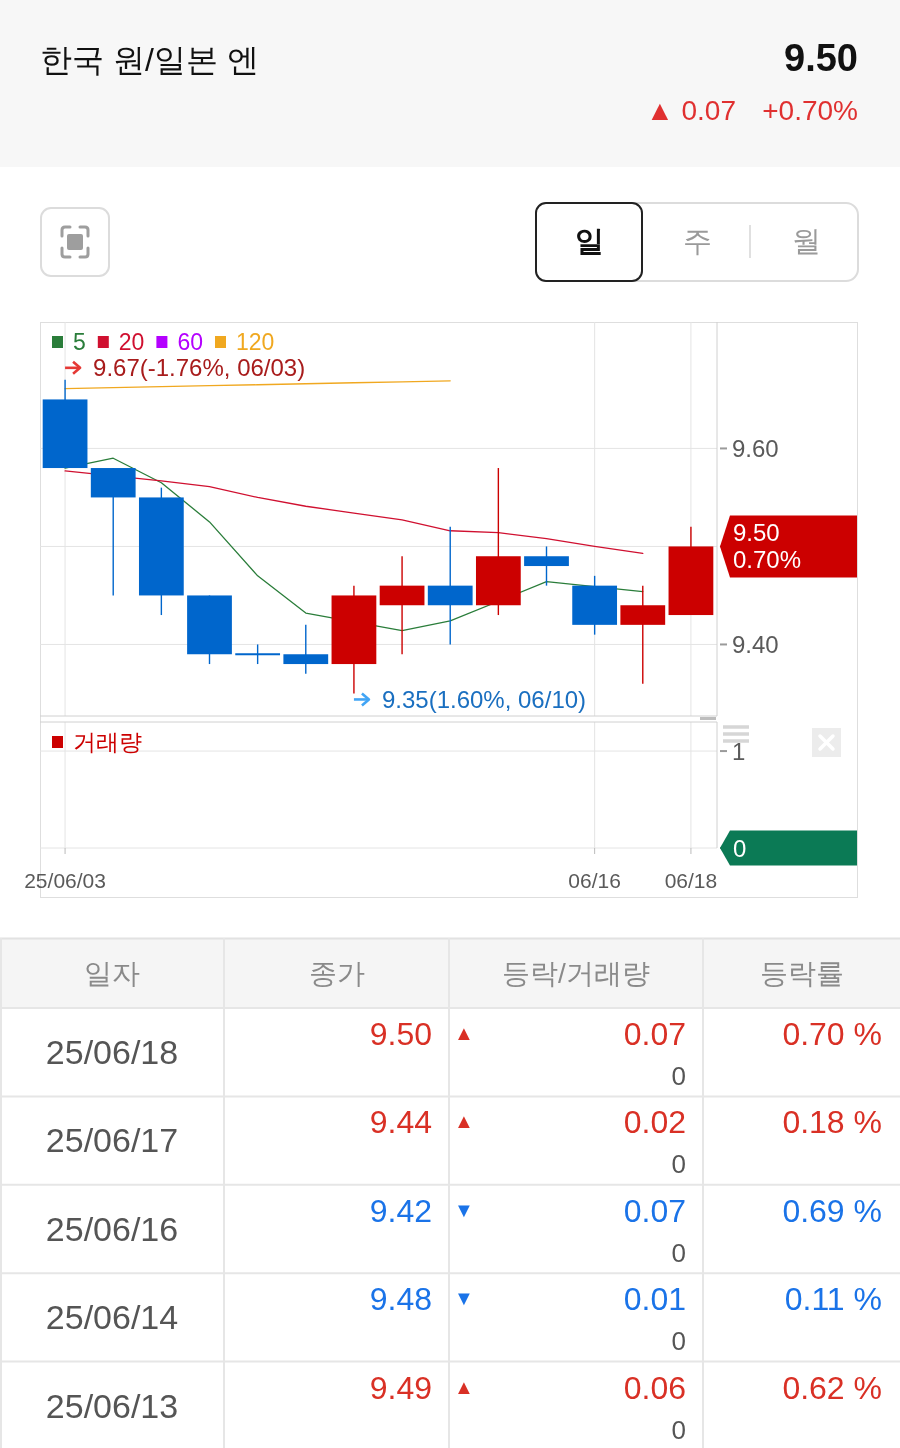  Describe the element at coordinates (199, 368) in the screenshot. I see `annotation: 9.67(-1.76%, 06/03)` at that location.